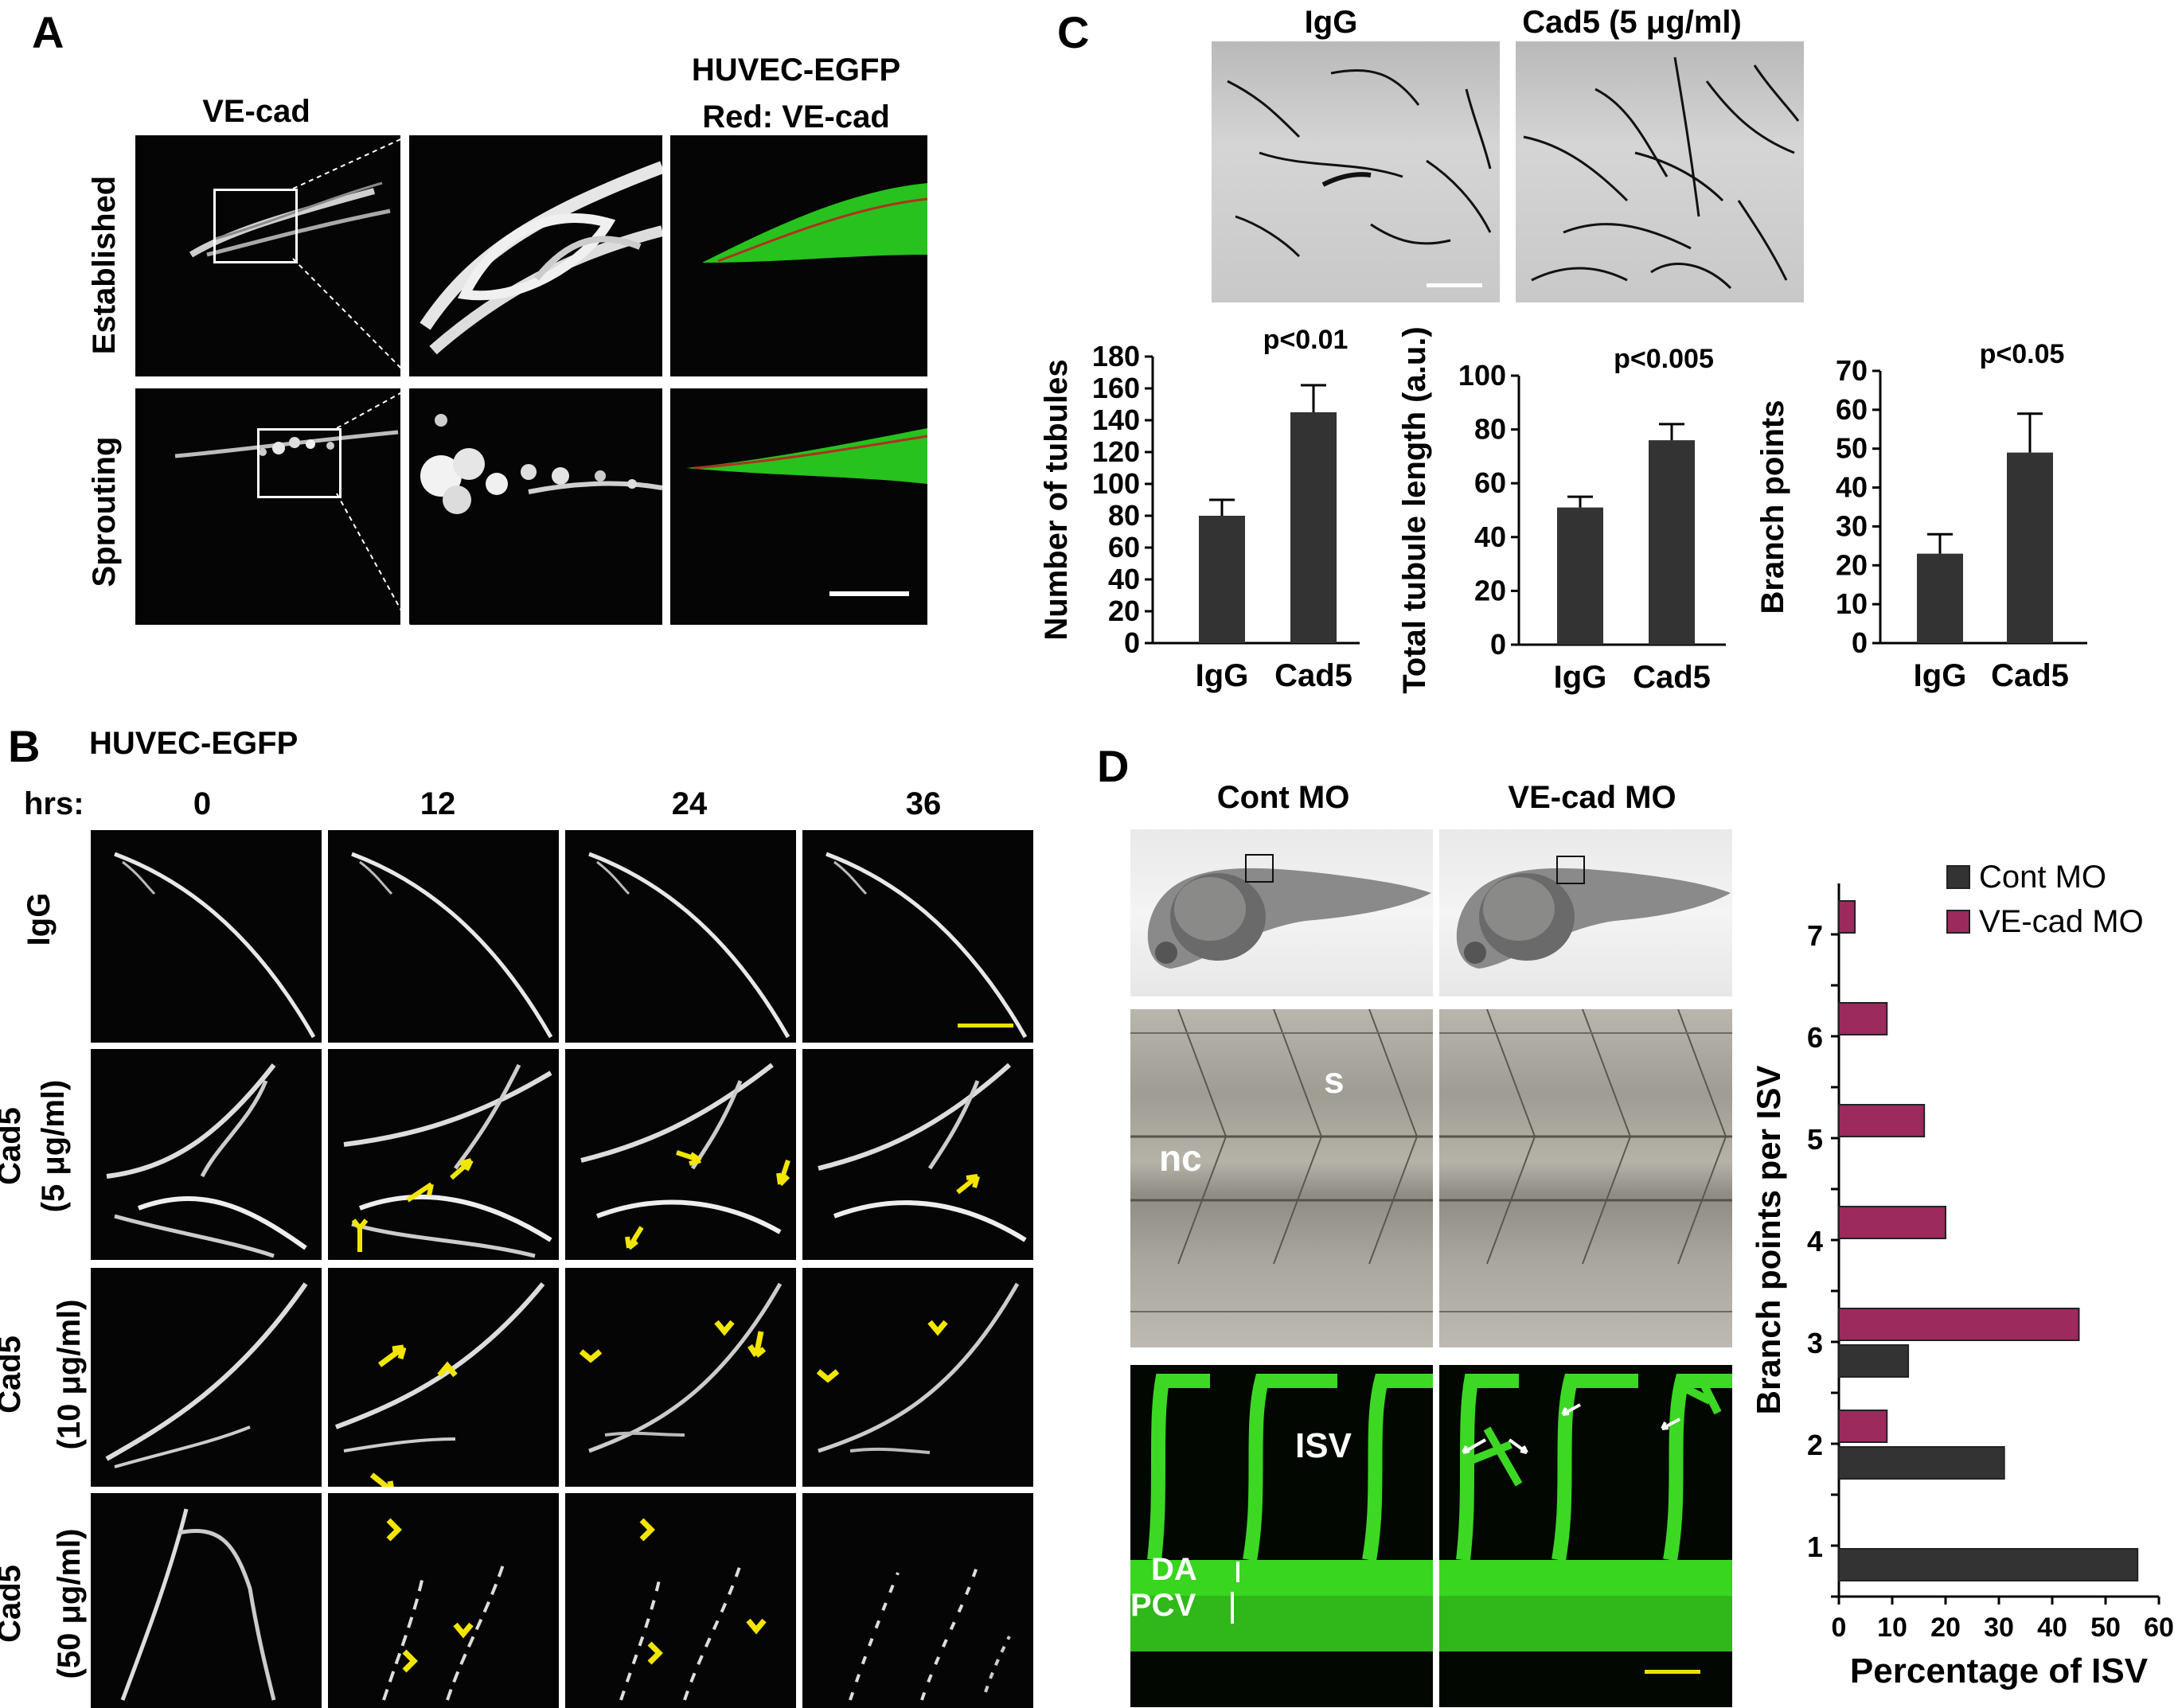  What do you see at coordinates (1852, 370) in the screenshot?
I see `y-tick-label: 70` at bounding box center [1852, 370].